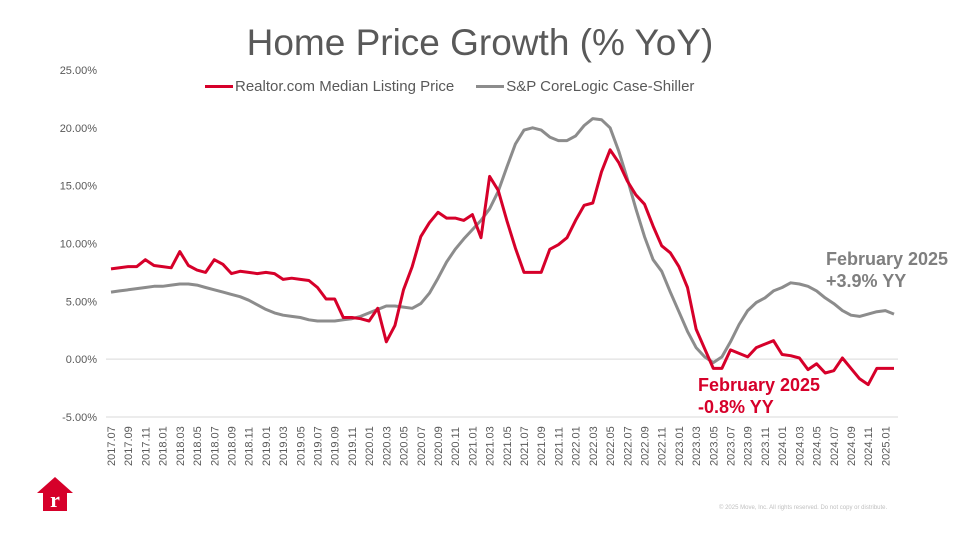  What do you see at coordinates (387, 446) in the screenshot?
I see `x-tick-label: 2020.03` at bounding box center [387, 446].